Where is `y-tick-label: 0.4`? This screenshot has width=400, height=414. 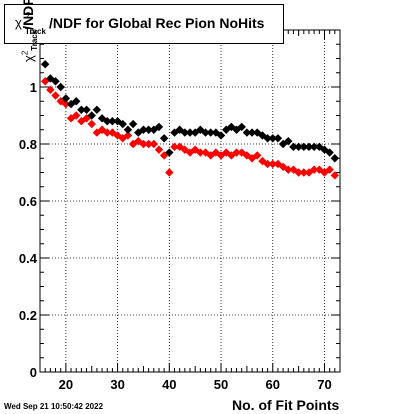 y-tick-label: 0.4 is located at coordinates (28, 258).